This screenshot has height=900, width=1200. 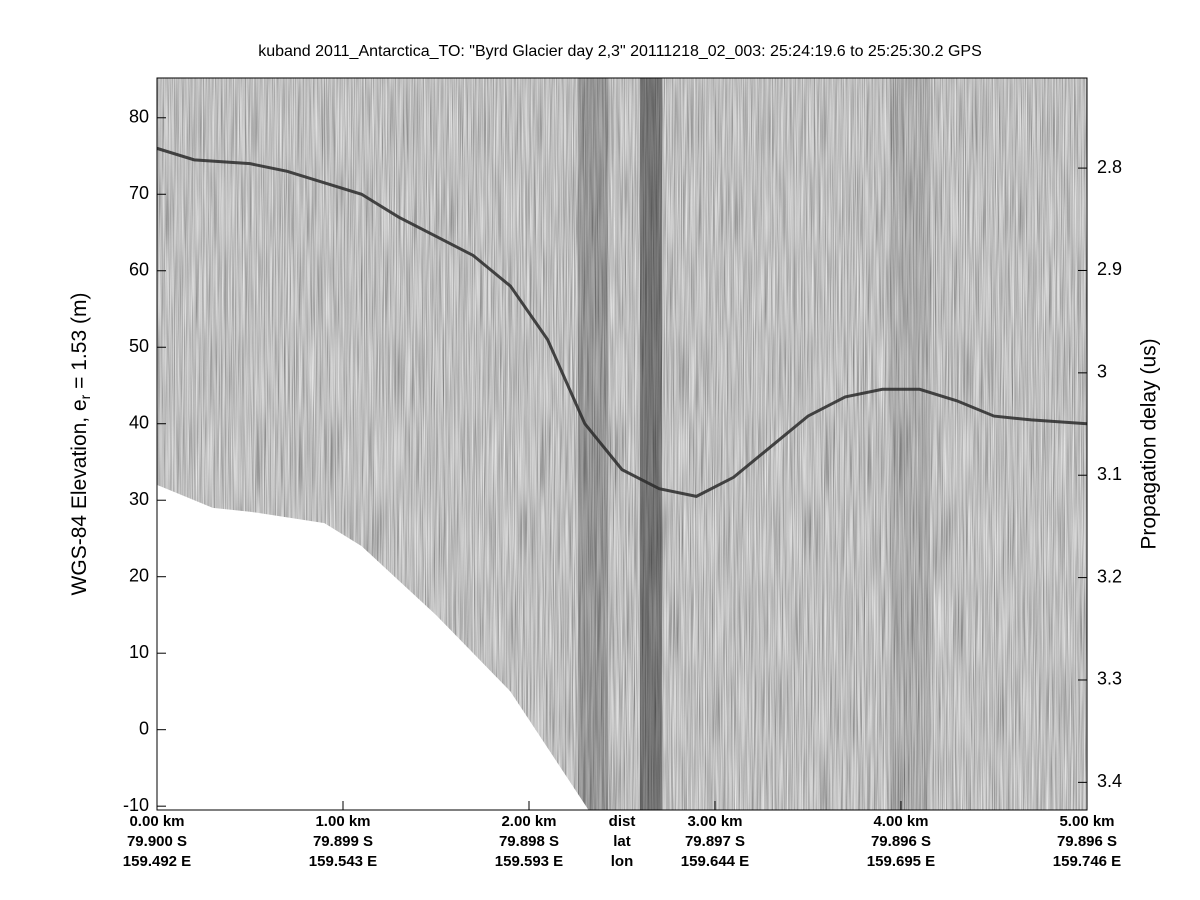 I want to click on row-label: lat, so click(x=622, y=841).